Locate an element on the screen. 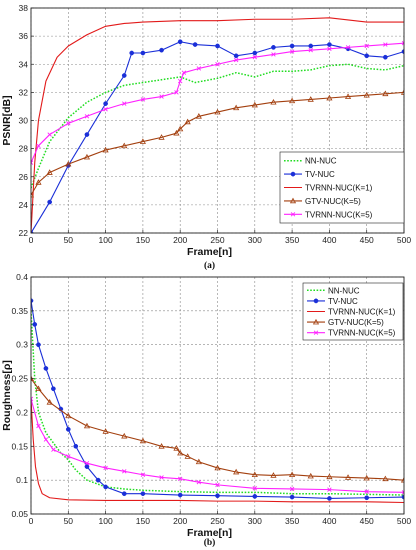 This screenshot has width=416, height=550. y-tick-label: 38 is located at coordinates (24, 8).